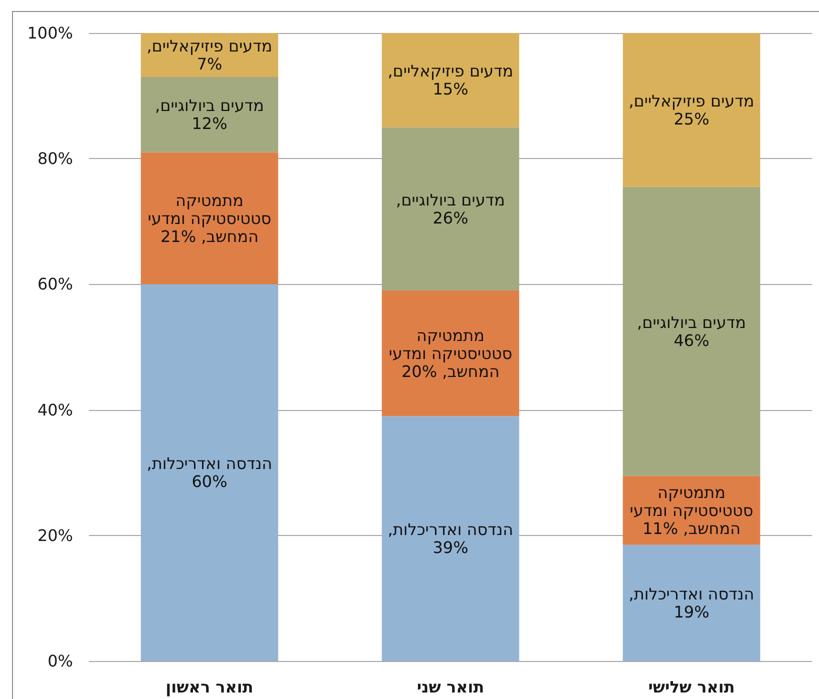 This screenshot has width=819, height=699. I want to click on text: מתמטיקה סטטיסטיקה ומדעי המחשב, 20%, so click(450, 353).